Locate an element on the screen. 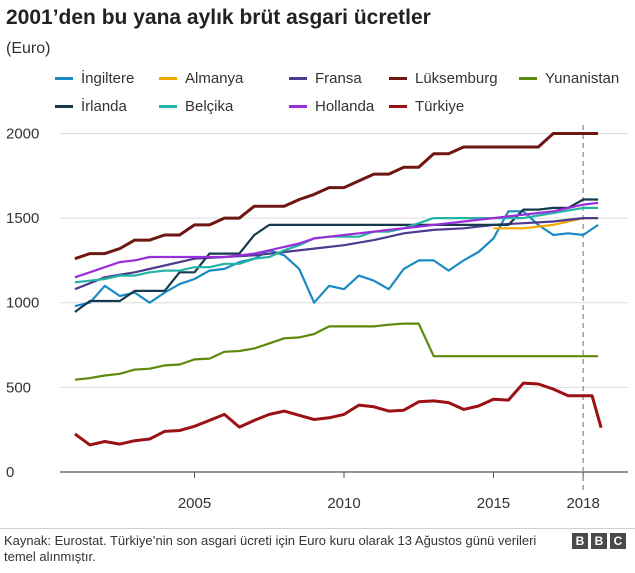 The width and height of the screenshot is (635, 573). legend-item: Hollanda is located at coordinates (331, 106).